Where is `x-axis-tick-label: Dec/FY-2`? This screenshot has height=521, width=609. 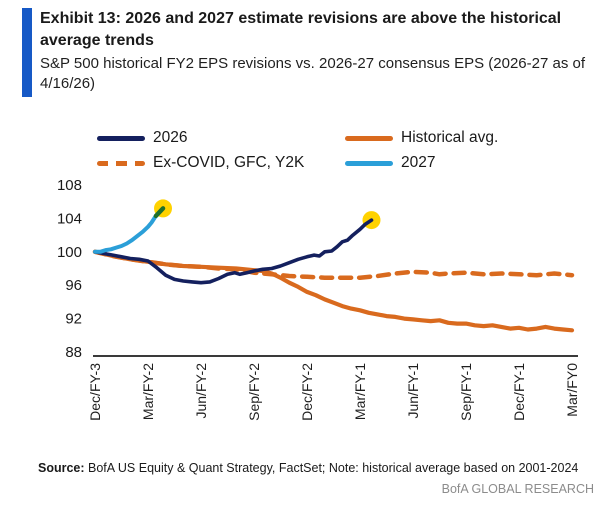 x-axis-tick-label: Dec/FY-2 is located at coordinates (307, 392).